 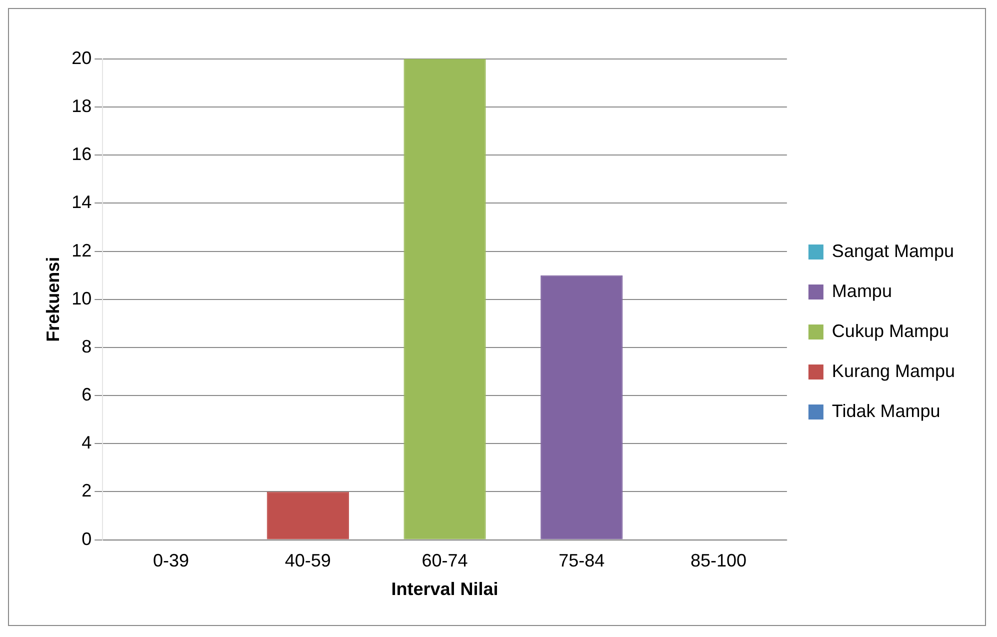 I want to click on y-tick-label: 0, so click(x=87, y=538).